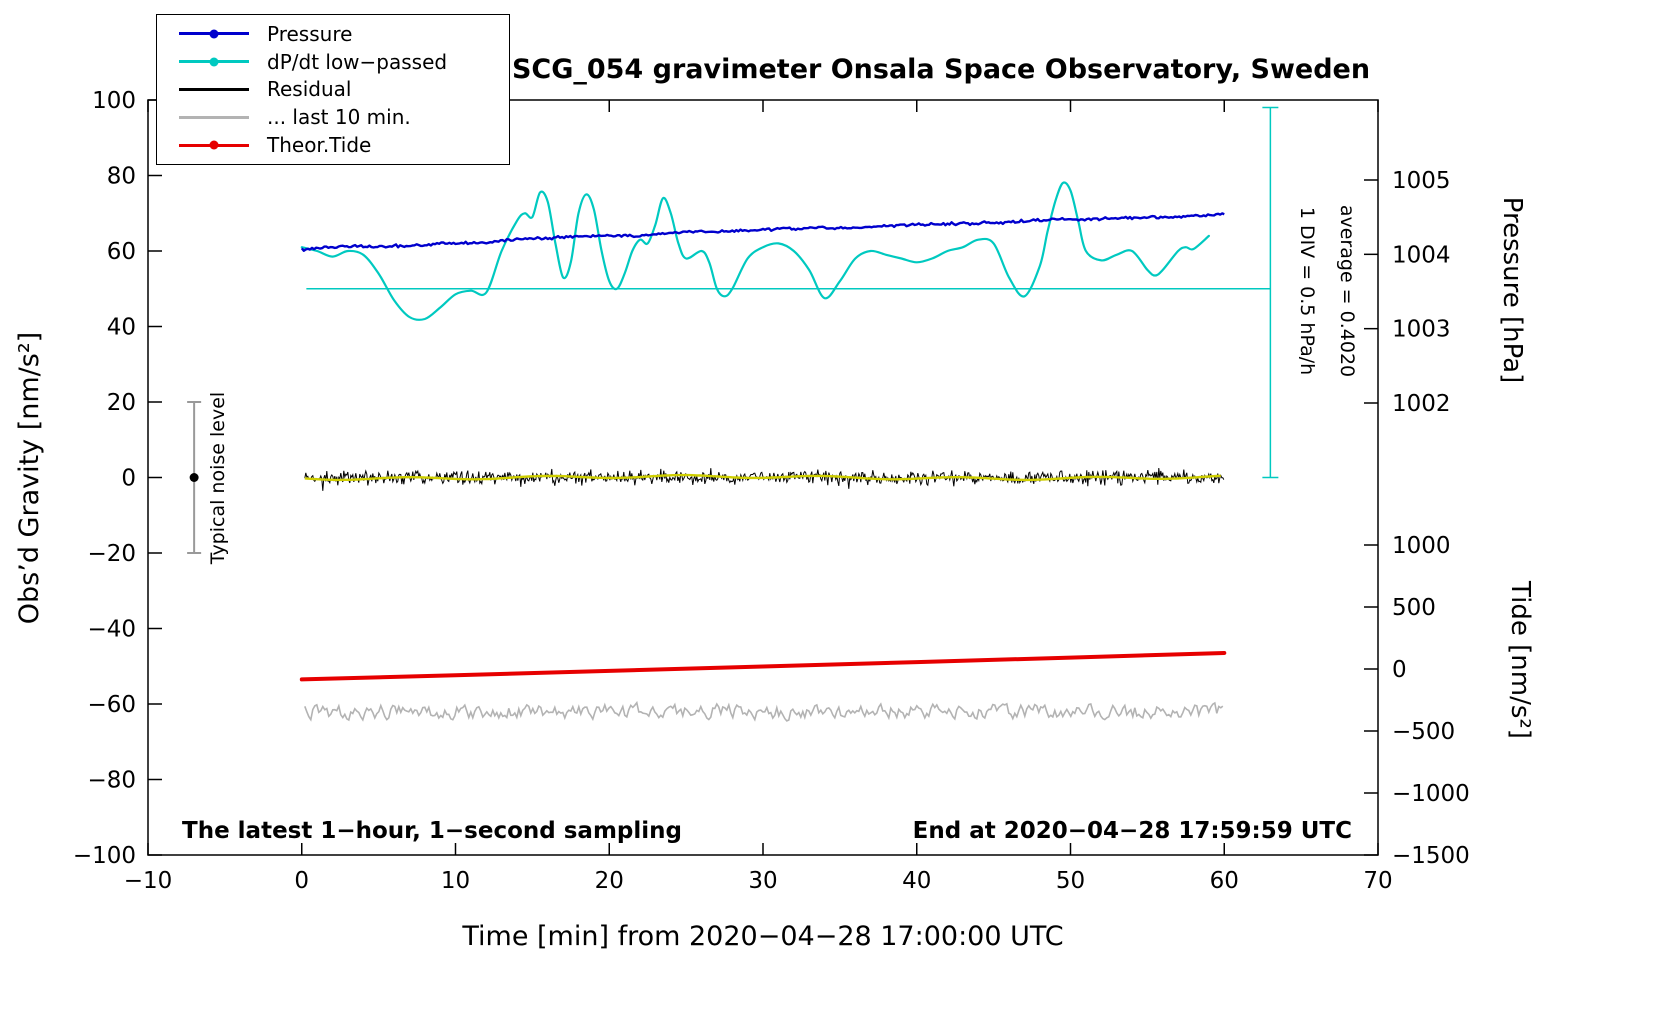 This screenshot has width=1660, height=1020. I want to click on series-theor-tide, so click(763, 666).